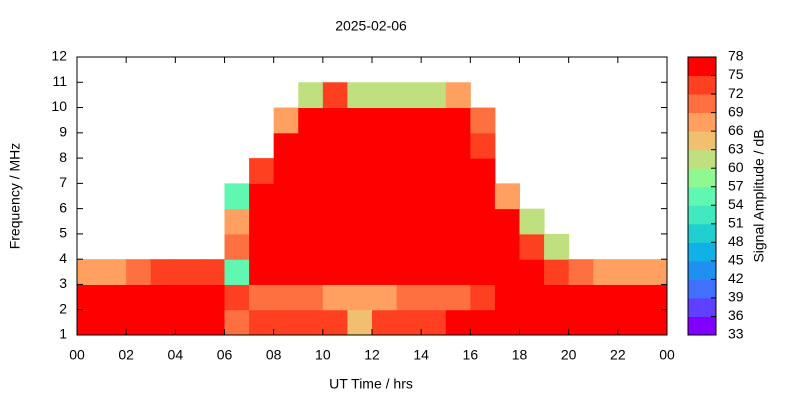  I want to click on y-tick-label: 12, so click(59, 56).